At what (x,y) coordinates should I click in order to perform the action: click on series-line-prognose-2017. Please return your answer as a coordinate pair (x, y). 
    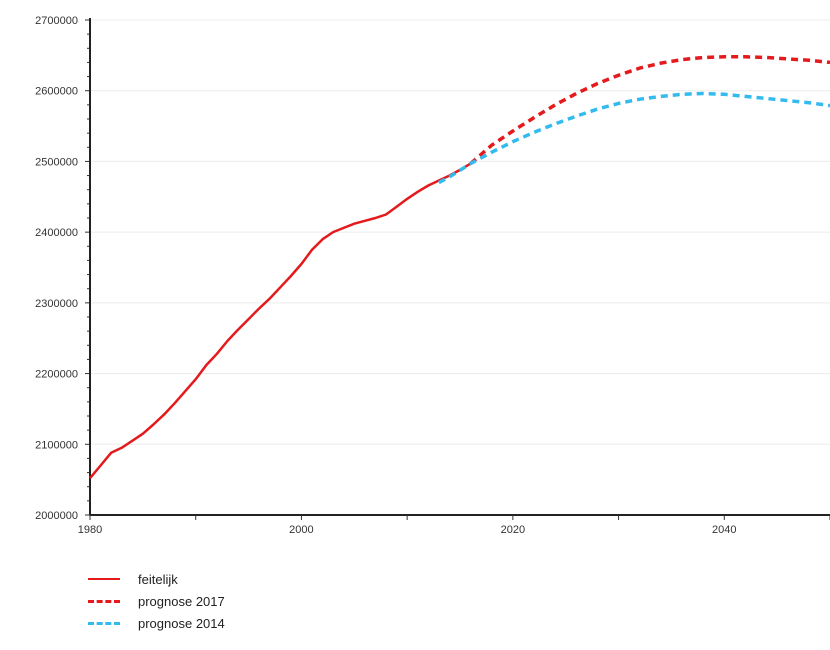
    Looking at the image, I should click on (649, 110).